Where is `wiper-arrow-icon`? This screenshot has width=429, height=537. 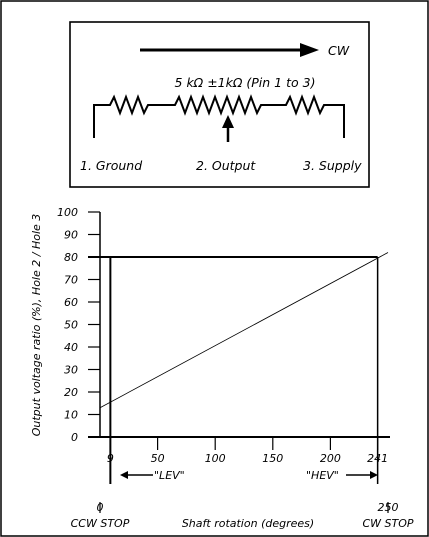 wiper-arrow-icon is located at coordinates (228, 121).